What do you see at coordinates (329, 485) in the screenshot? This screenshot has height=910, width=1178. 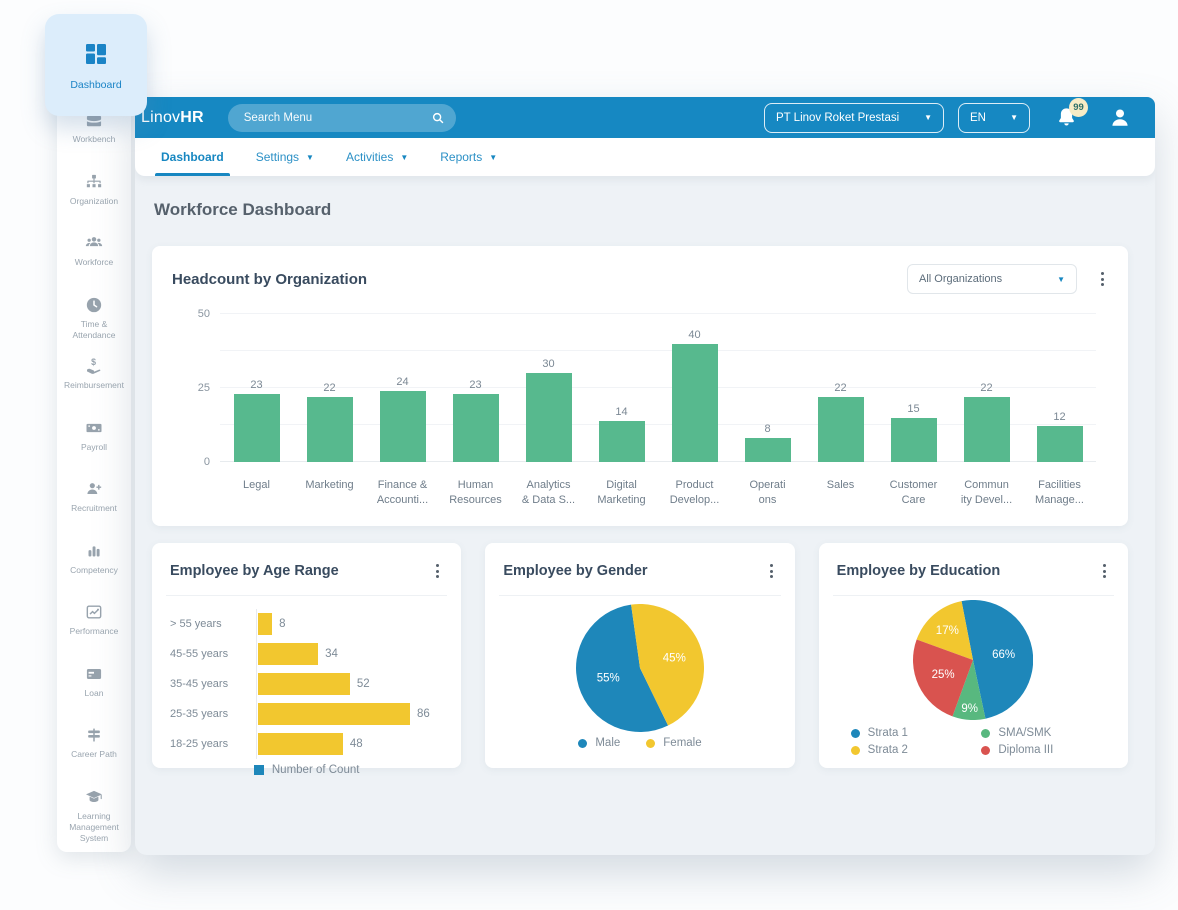 I see `bar-category-label-line: Marketing` at bounding box center [329, 485].